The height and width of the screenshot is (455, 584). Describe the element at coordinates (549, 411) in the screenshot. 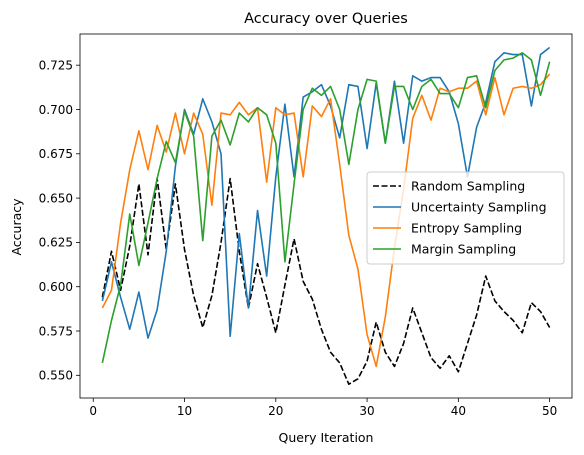

I see `x-tick-label: 50` at that location.